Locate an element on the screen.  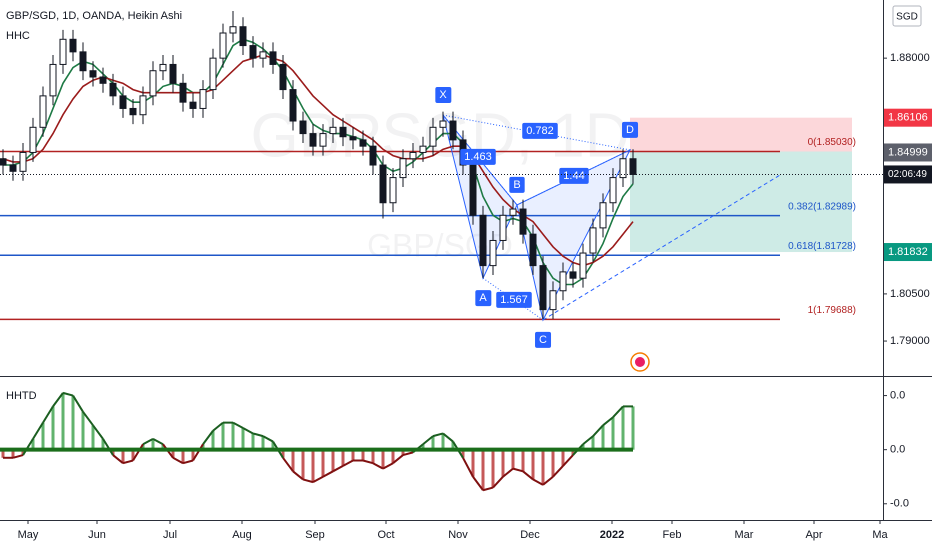
pattern-point-text: C is located at coordinates (543, 340).